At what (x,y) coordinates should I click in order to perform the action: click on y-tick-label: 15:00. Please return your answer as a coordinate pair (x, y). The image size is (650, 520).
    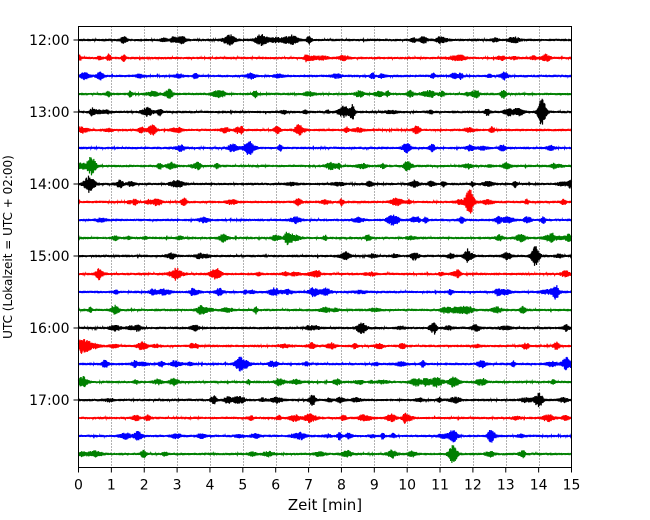
    Looking at the image, I should click on (49, 257).